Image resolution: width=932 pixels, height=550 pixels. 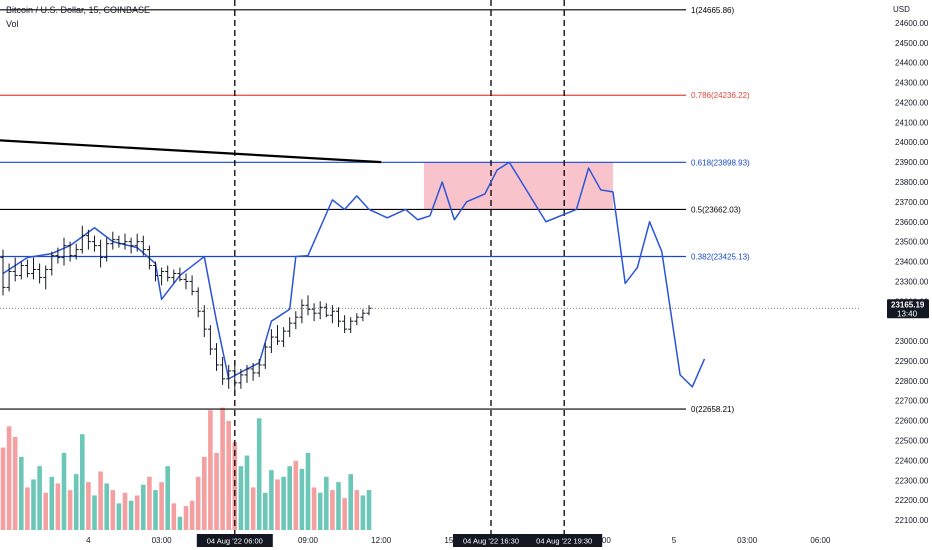 I want to click on fib-level-label: 0.618(23898.93), so click(x=720, y=162).